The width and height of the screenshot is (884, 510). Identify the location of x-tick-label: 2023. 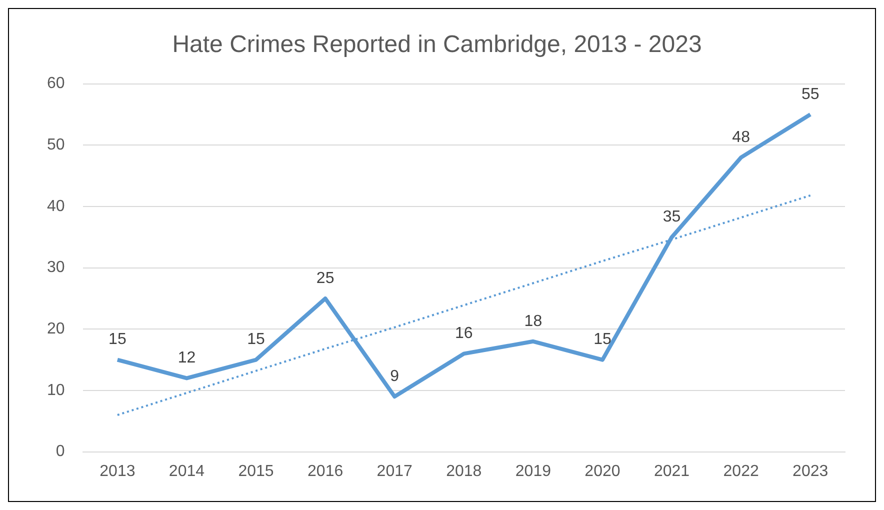
(810, 471).